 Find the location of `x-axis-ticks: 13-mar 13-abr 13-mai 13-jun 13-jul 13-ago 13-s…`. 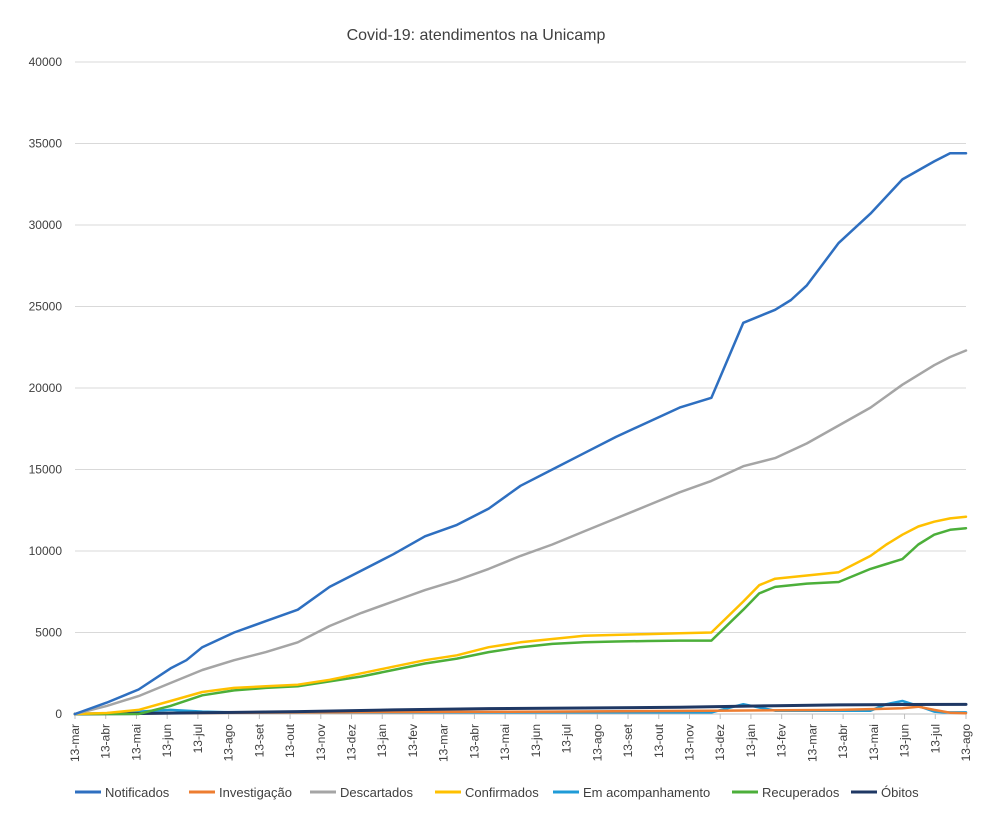

x-axis-ticks: 13-mar 13-abr 13-mai 13-jun 13-jul 13-ago 13-s… is located at coordinates (520, 738).